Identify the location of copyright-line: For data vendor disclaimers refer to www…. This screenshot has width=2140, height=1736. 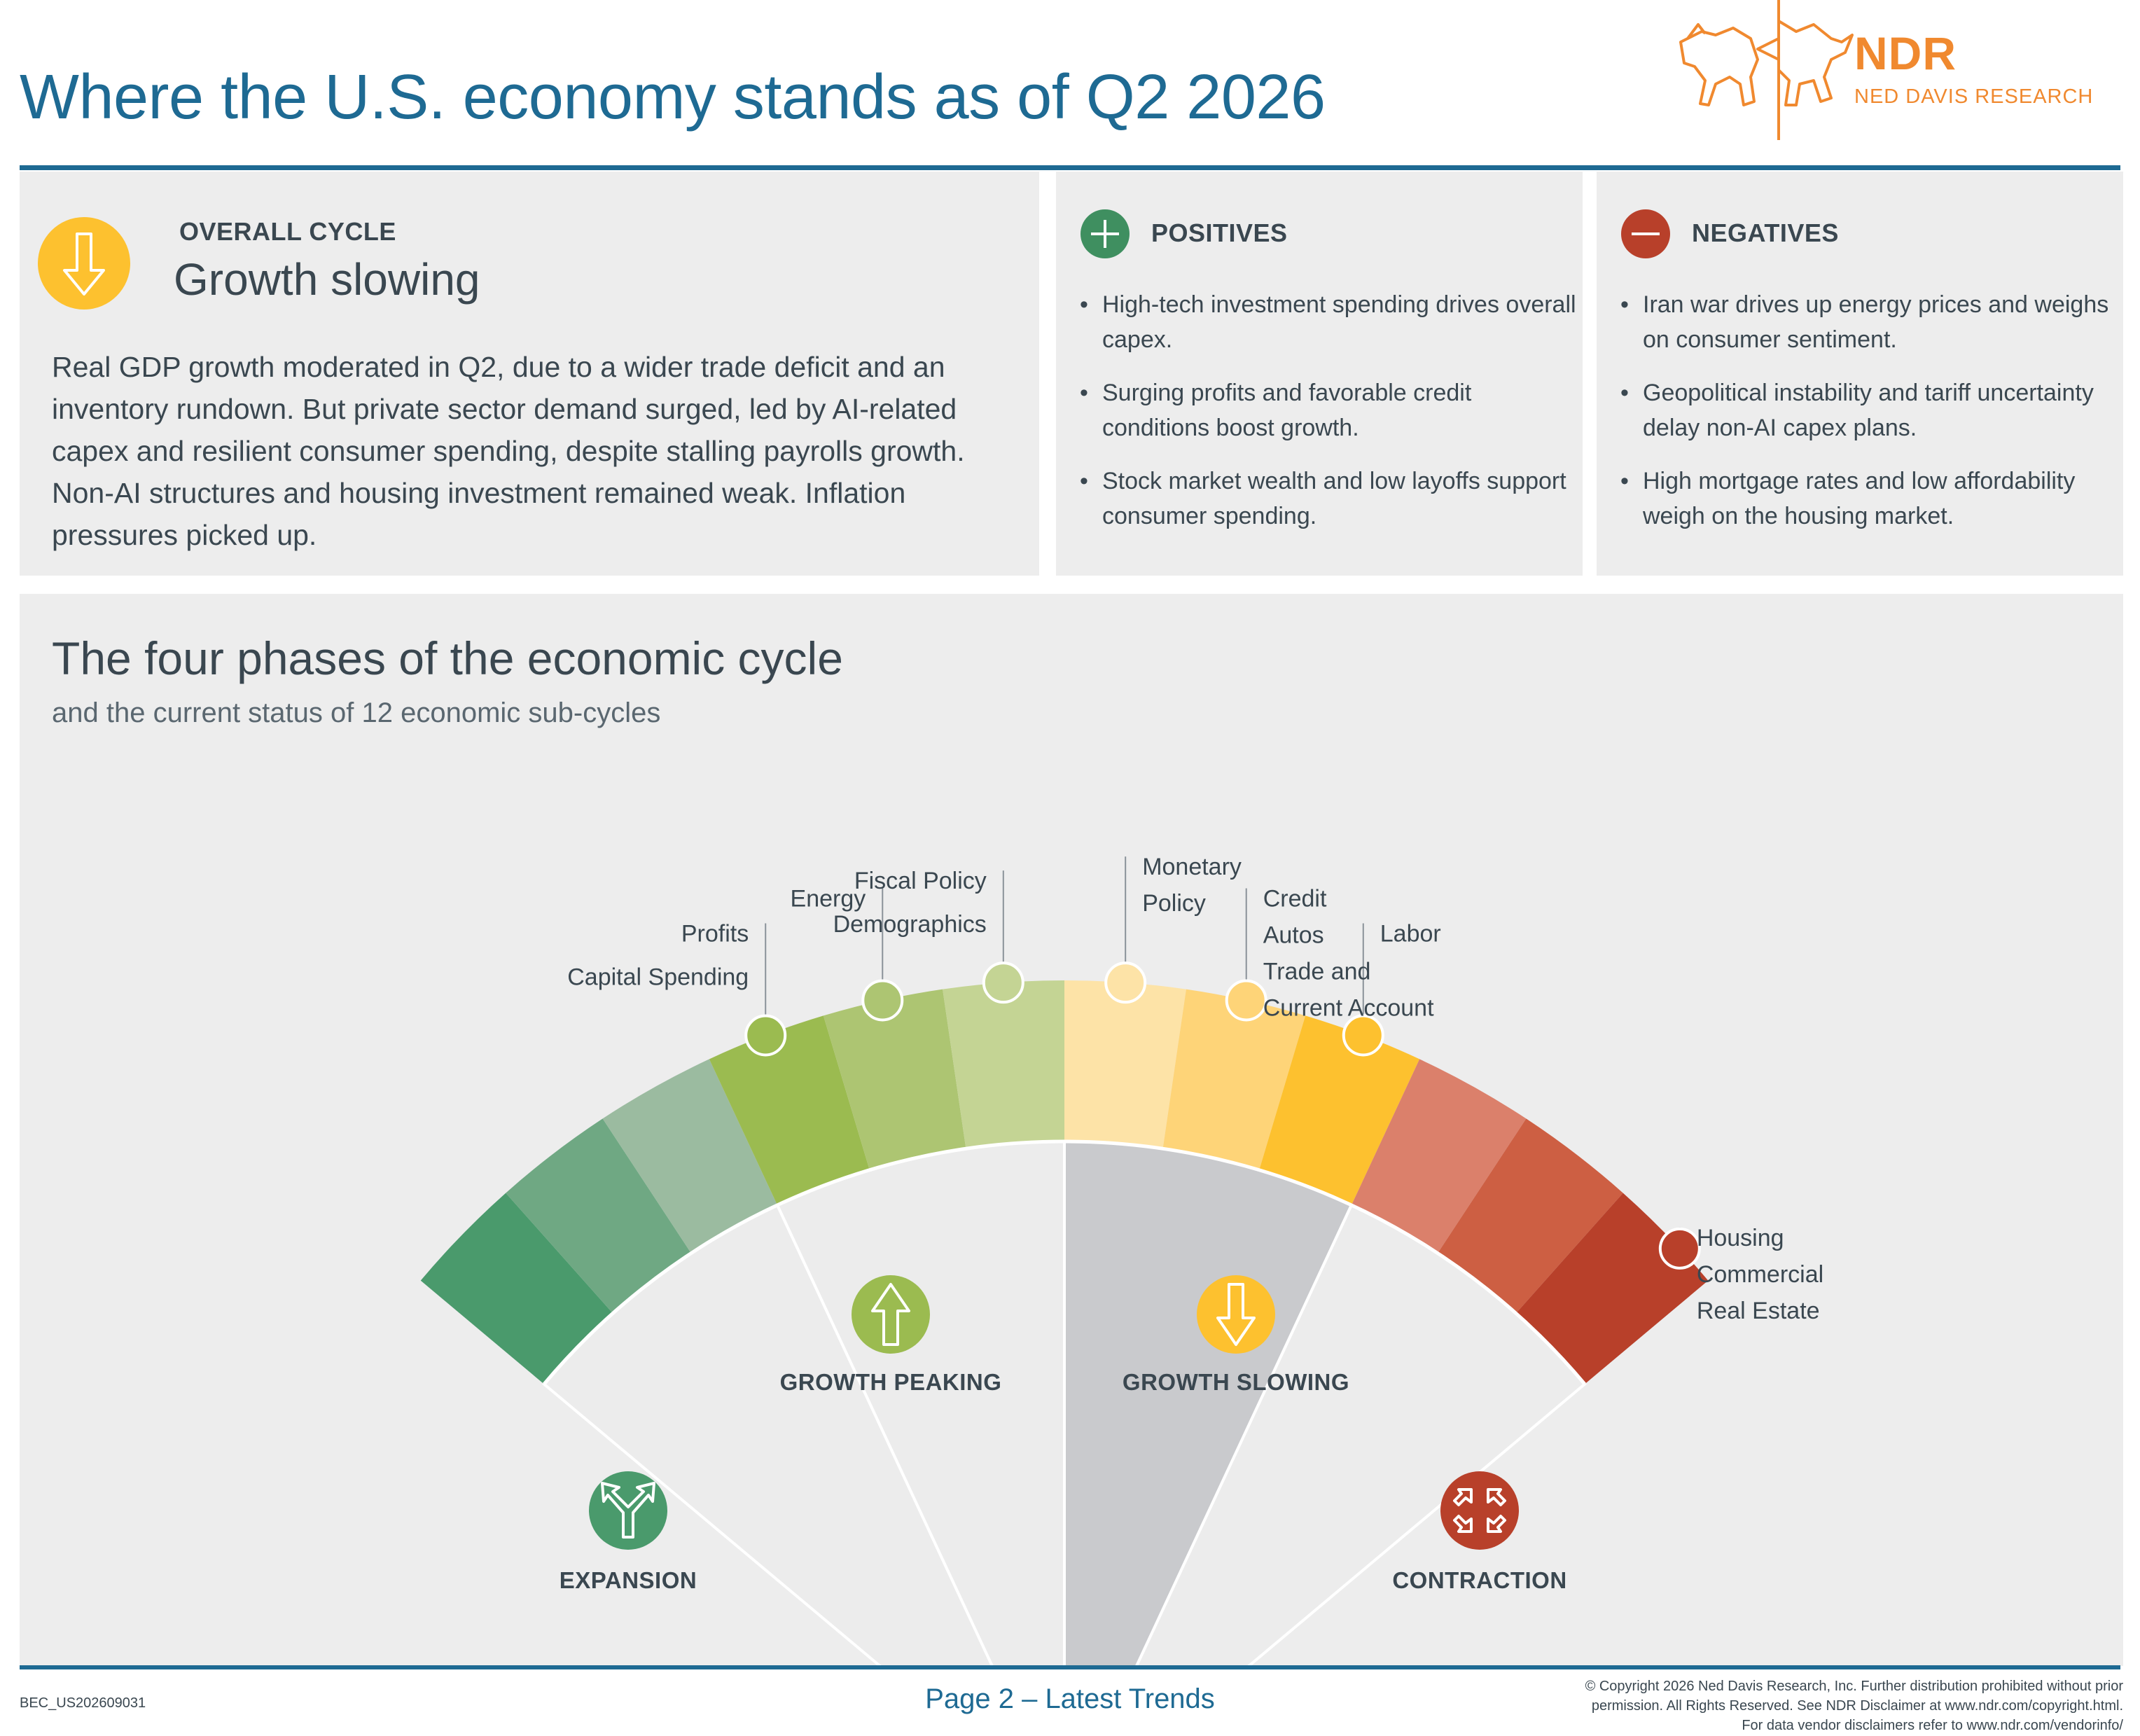
(1932, 1726).